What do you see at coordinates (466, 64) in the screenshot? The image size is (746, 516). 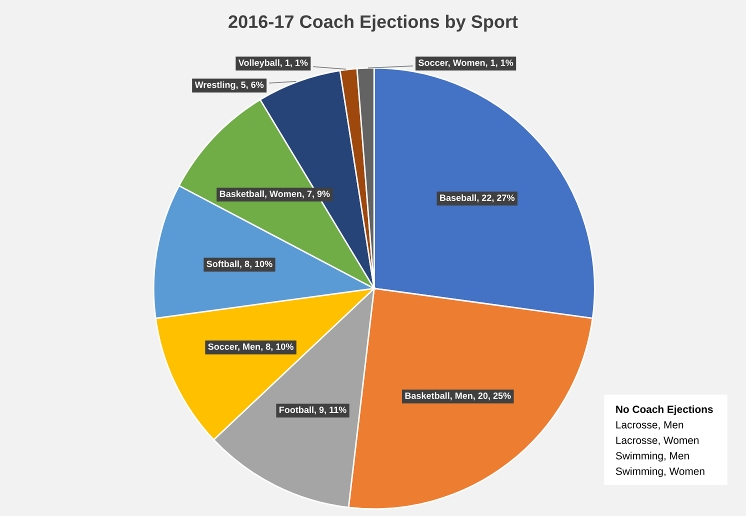 I see `slice-label: Soccer, Women, 1, 1%` at bounding box center [466, 64].